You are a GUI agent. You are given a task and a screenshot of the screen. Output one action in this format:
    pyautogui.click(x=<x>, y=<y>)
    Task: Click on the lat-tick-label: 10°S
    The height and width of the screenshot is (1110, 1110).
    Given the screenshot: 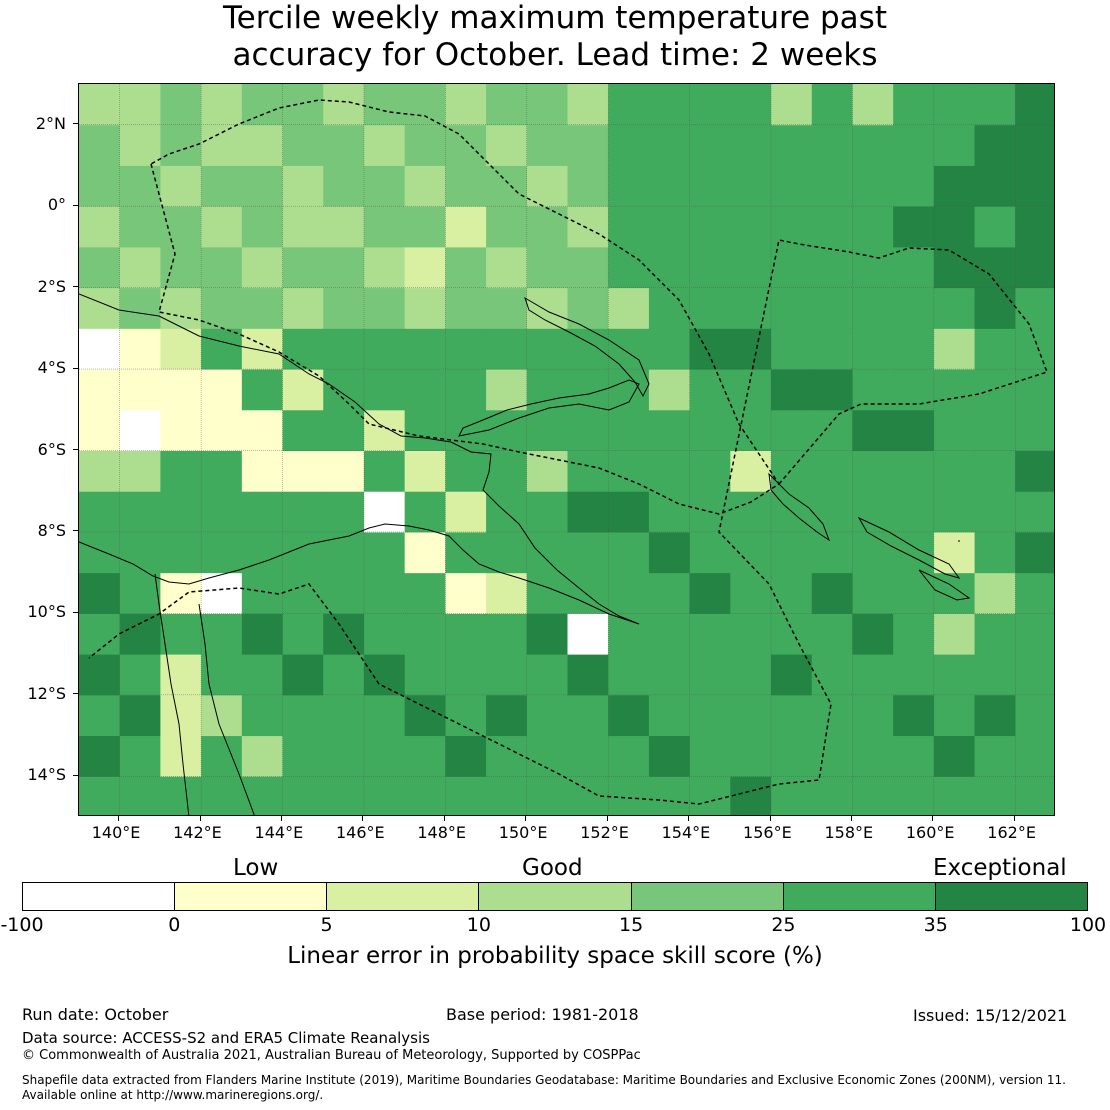 What is the action you would take?
    pyautogui.click(x=46, y=612)
    